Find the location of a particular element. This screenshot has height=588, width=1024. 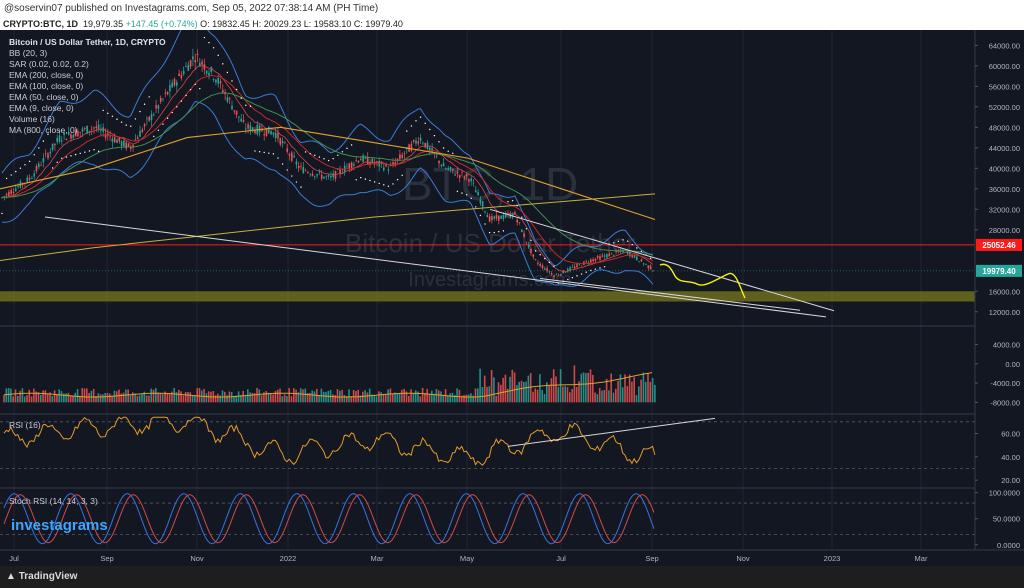

high-value: 20029.23 is located at coordinates (282, 24).